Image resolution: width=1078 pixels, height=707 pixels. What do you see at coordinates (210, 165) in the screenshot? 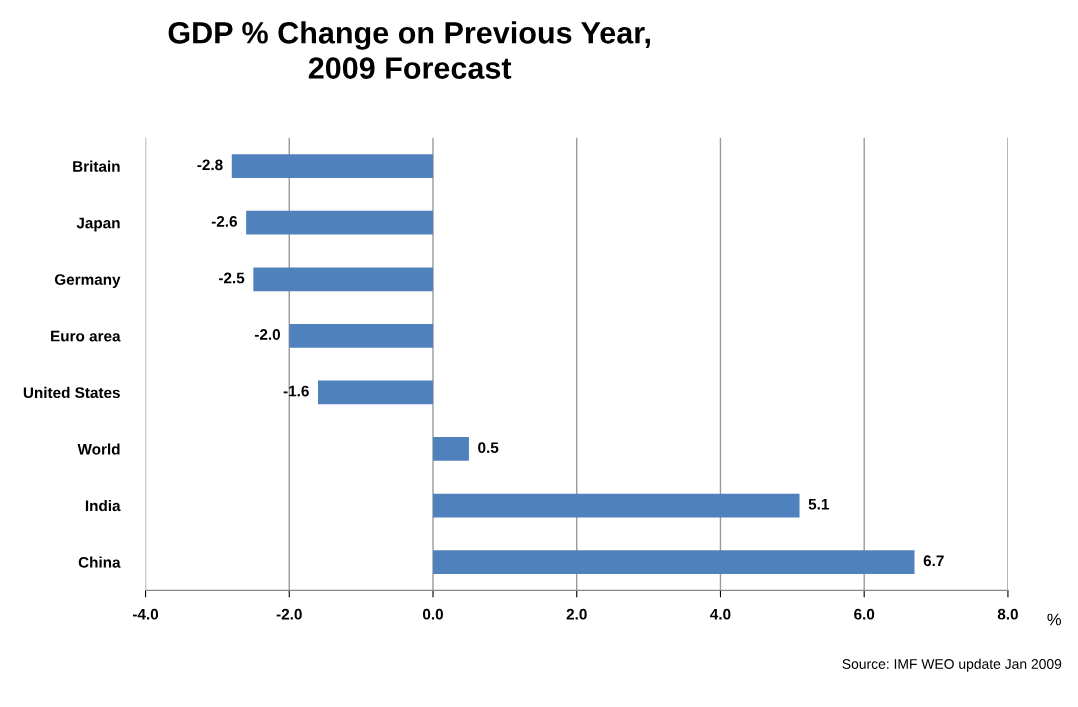
I see `data-label: -2.8` at bounding box center [210, 165].